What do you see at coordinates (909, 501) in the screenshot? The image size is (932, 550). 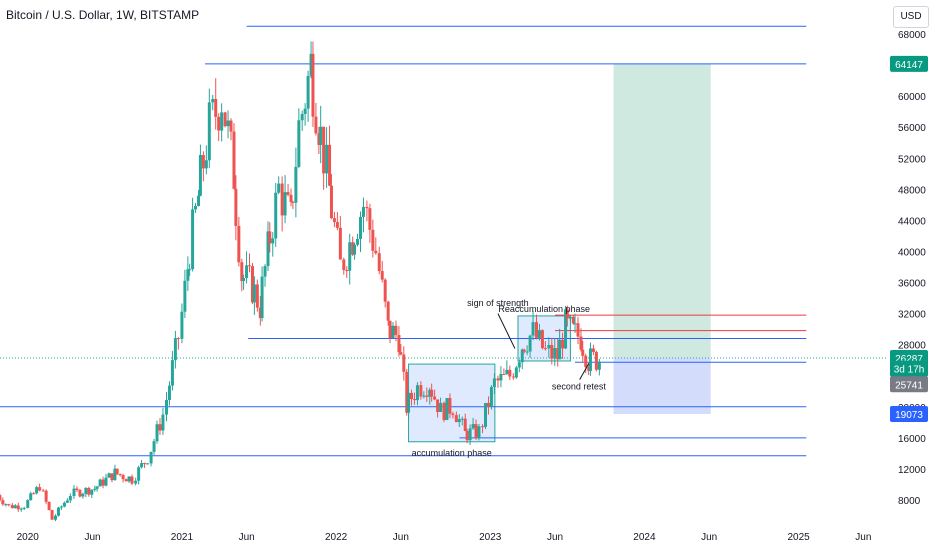 I see `y-tick-label: 8000` at bounding box center [909, 501].